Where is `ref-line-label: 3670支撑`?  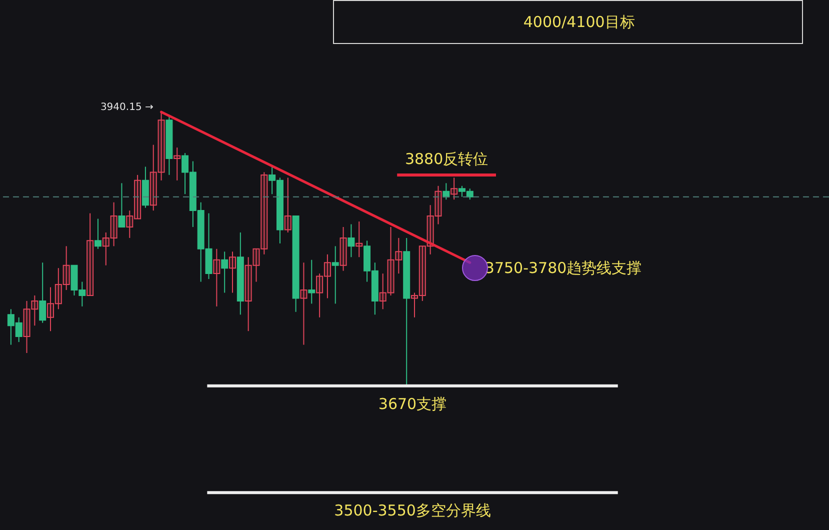 ref-line-label: 3670支撑 is located at coordinates (412, 403).